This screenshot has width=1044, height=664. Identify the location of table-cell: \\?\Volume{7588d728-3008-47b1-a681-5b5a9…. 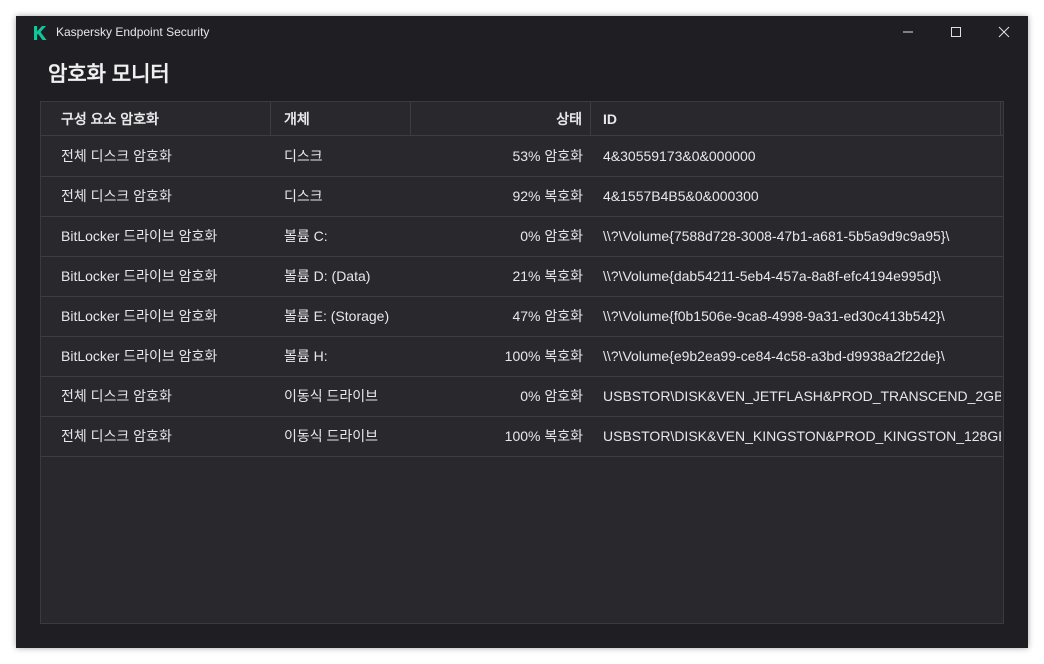
(776, 236).